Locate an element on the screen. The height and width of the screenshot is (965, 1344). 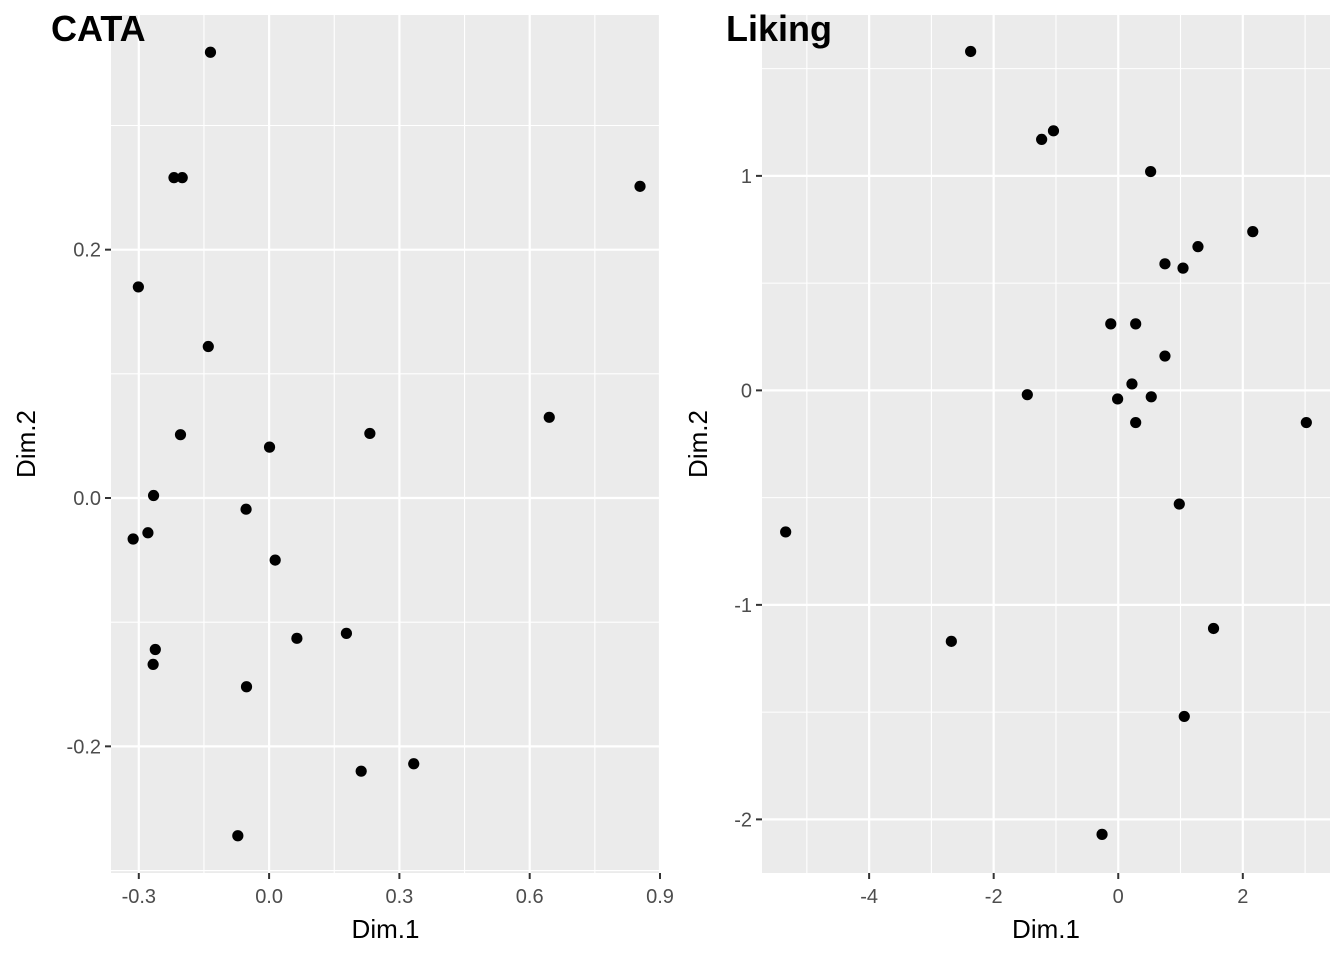
y-tick-label: 0.2 is located at coordinates (87, 251).